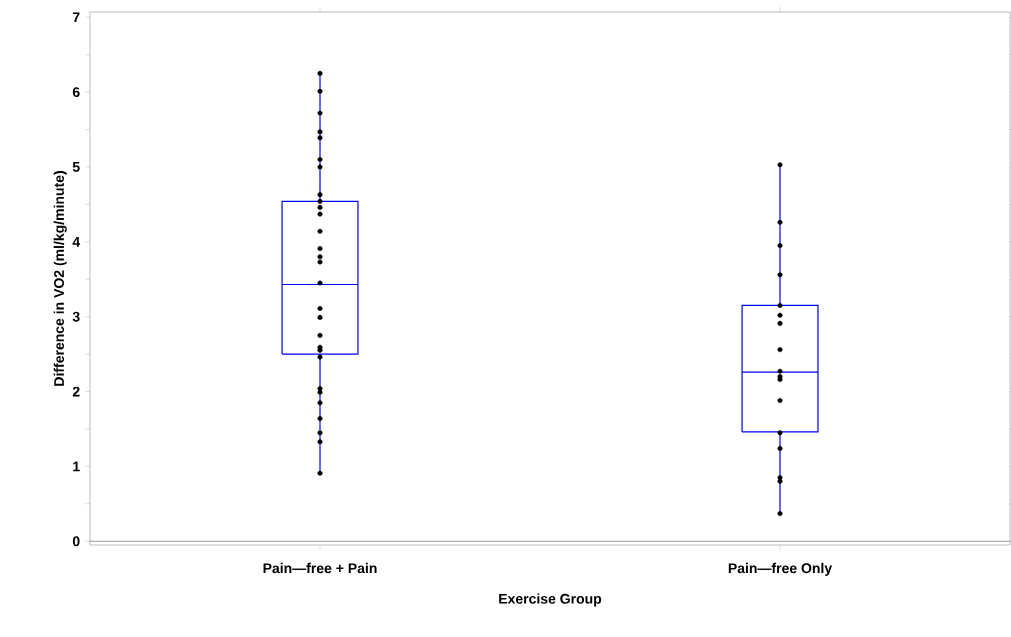 The width and height of the screenshot is (1011, 637). Describe the element at coordinates (320, 568) in the screenshot. I see `x-tick-label: Pain—free + Pain` at that location.